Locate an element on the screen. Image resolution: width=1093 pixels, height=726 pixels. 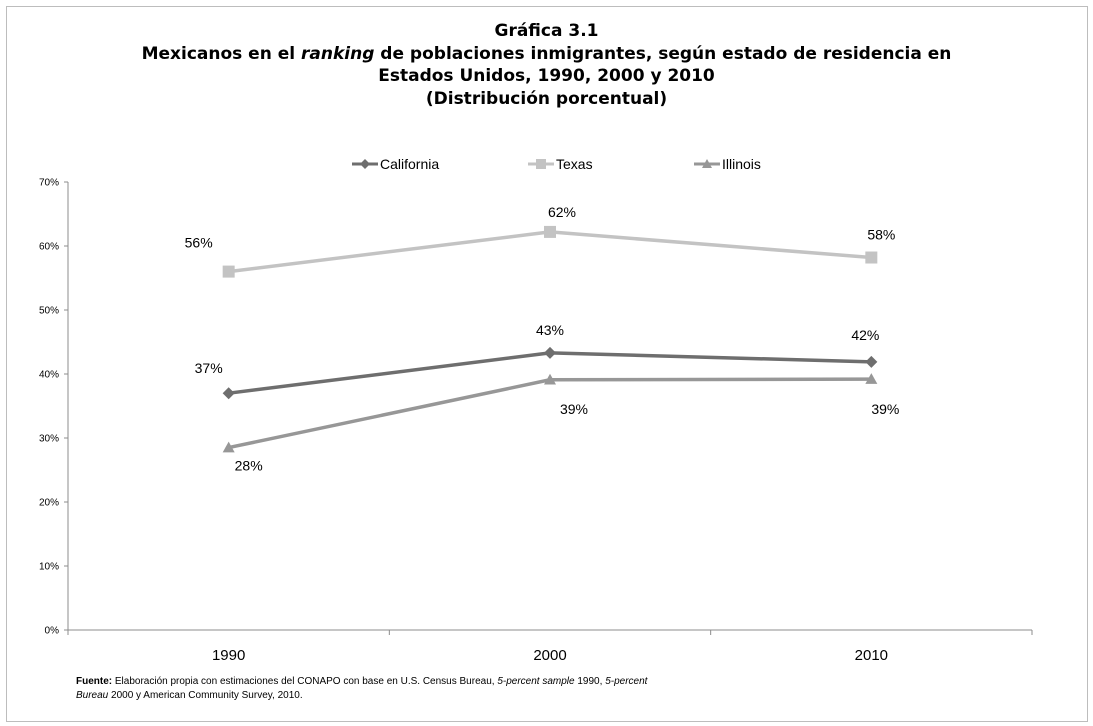
legend-item-texas: Texas is located at coordinates (560, 164).